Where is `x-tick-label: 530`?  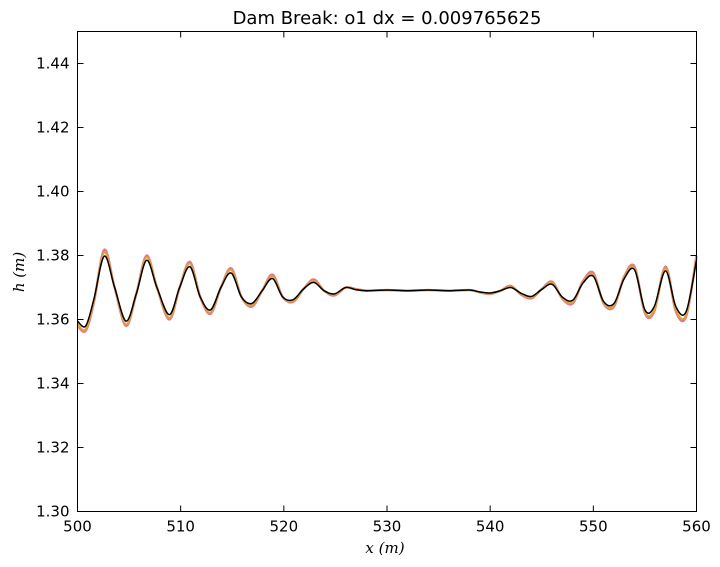
x-tick-label: 530 is located at coordinates (387, 527).